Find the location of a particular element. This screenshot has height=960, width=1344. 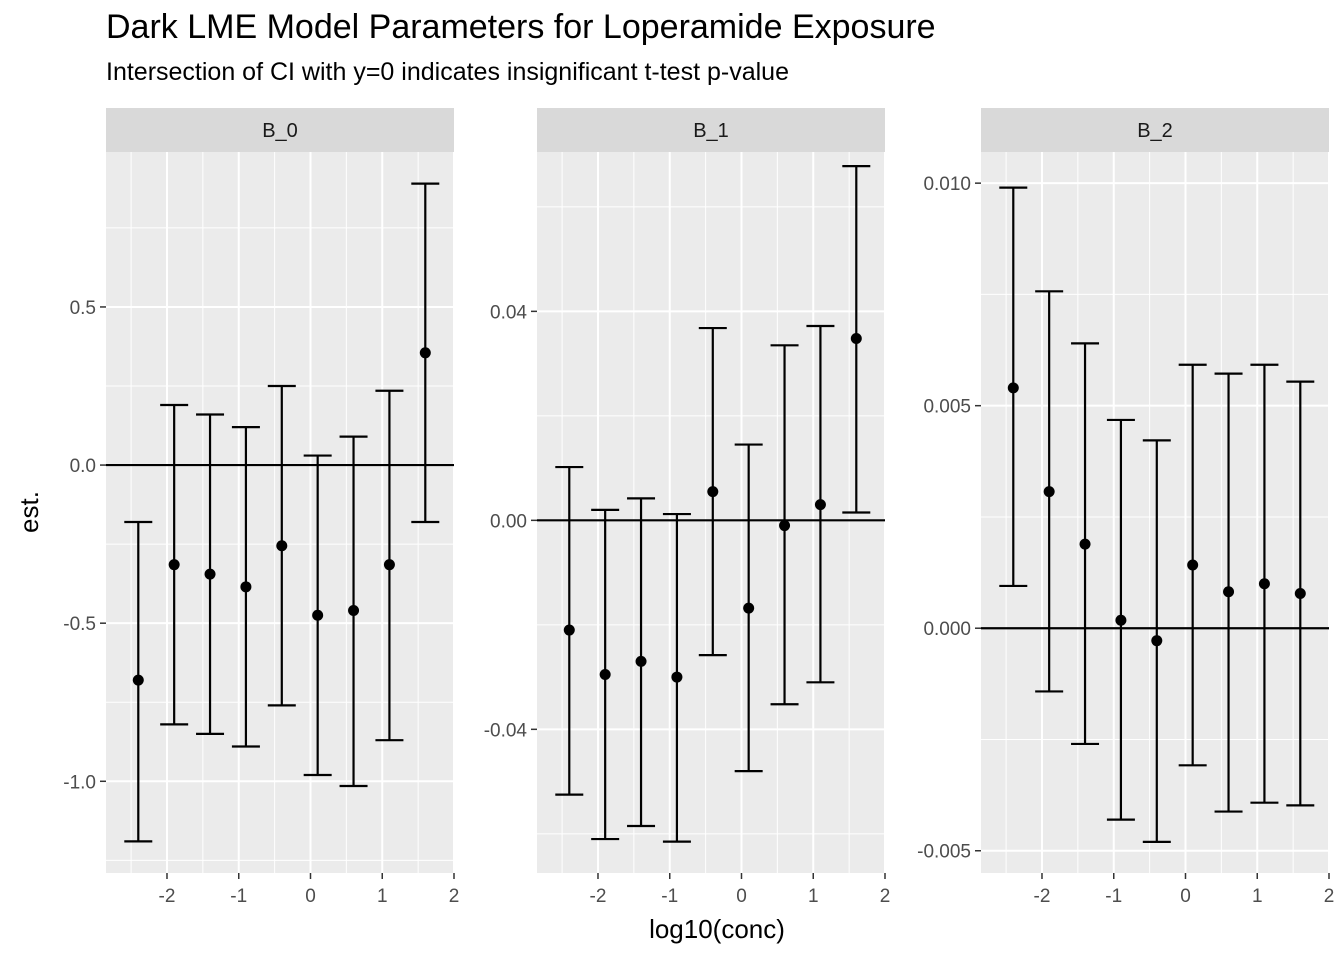

y-tick-label: 0.04 is located at coordinates (508, 312).